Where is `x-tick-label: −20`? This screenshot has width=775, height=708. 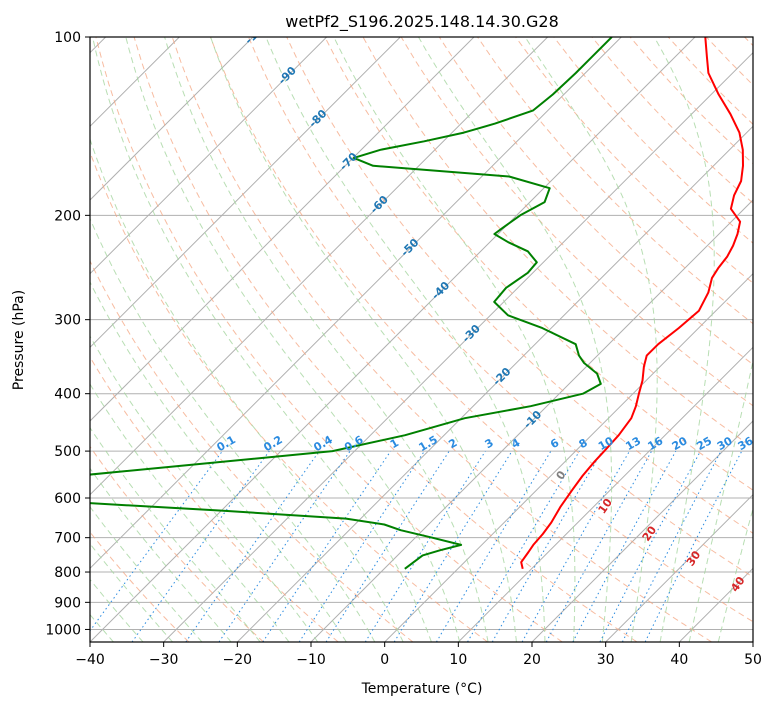
x-tick-label: −20 is located at coordinates (238, 660).